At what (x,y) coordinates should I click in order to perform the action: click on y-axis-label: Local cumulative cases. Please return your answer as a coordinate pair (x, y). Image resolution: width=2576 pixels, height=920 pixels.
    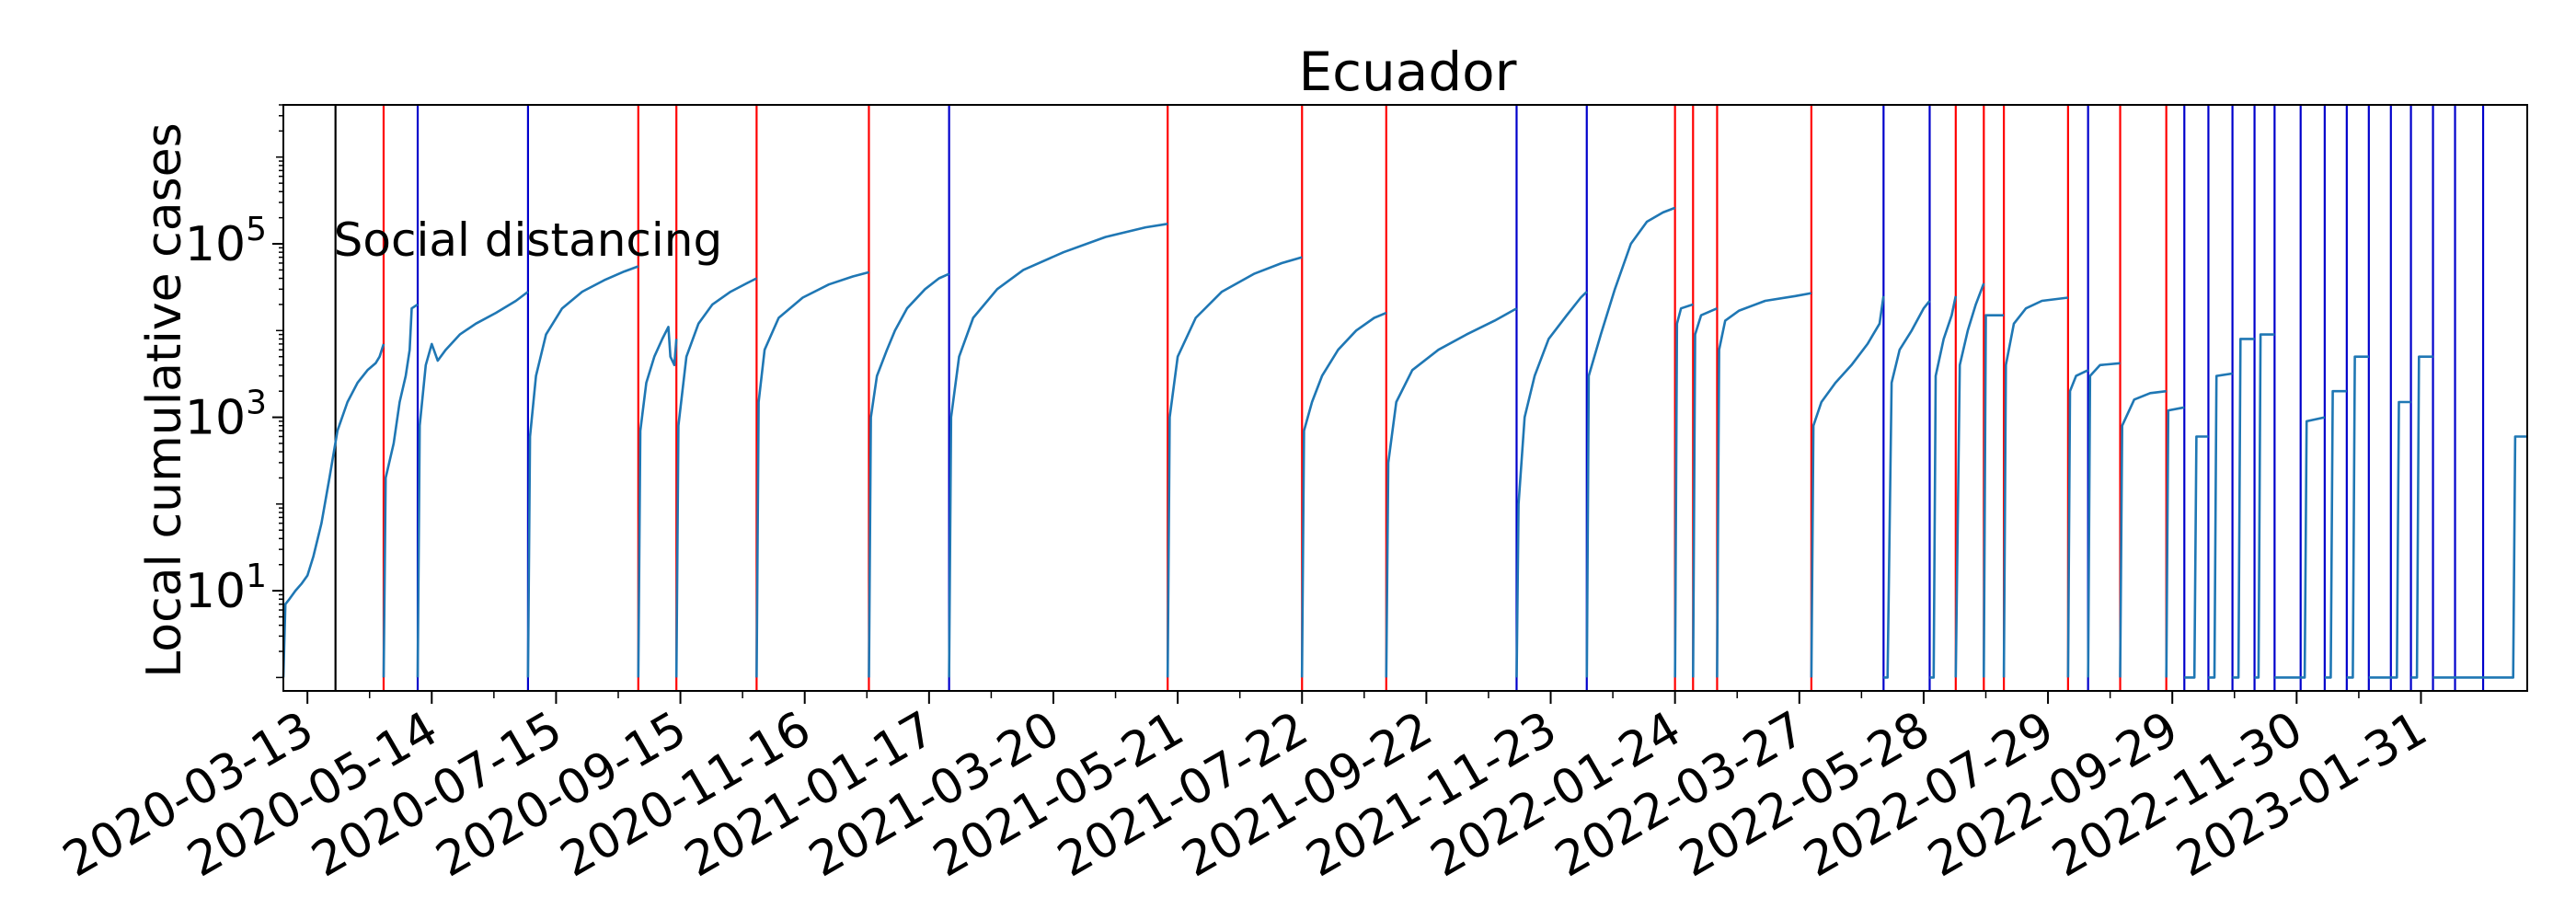
    Looking at the image, I should click on (164, 400).